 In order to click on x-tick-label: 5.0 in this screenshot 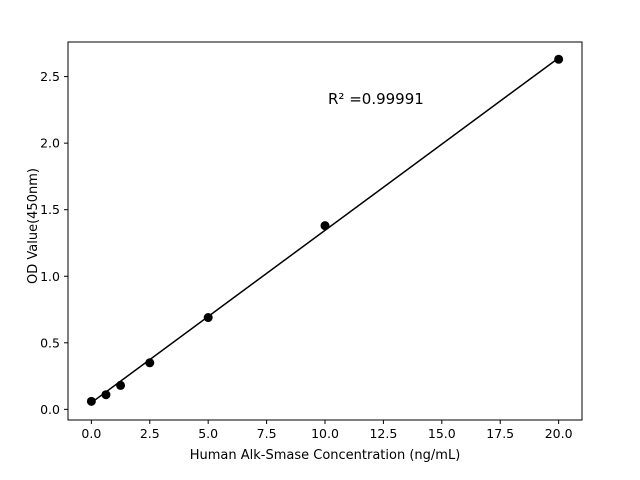, I will do `click(208, 433)`.